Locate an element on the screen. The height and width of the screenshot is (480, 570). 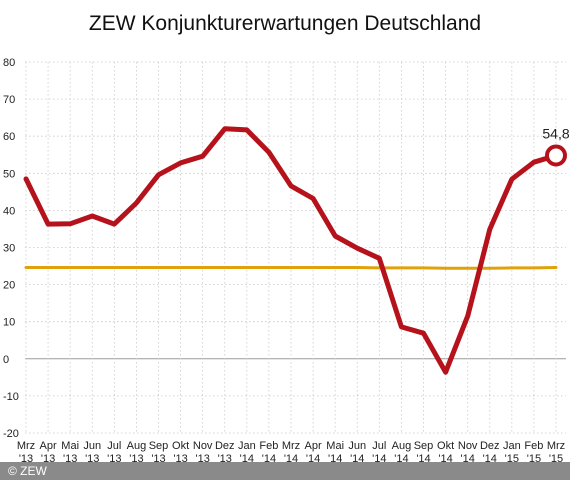
chart-title: ZEW Konjunkturerwartungen Deutschland is located at coordinates (285, 23).